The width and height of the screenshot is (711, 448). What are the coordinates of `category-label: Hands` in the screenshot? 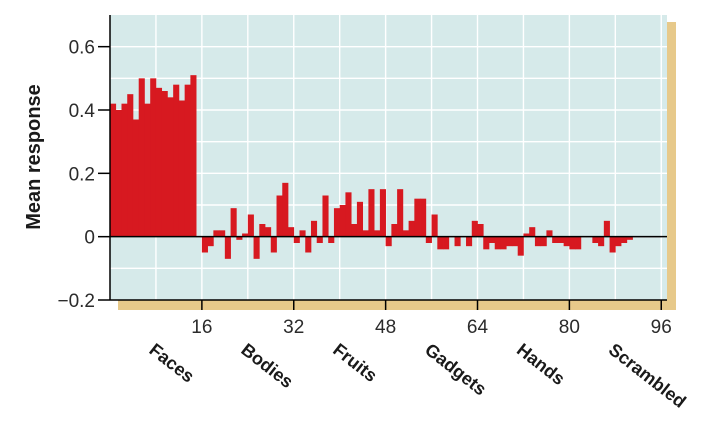 It's located at (541, 364).